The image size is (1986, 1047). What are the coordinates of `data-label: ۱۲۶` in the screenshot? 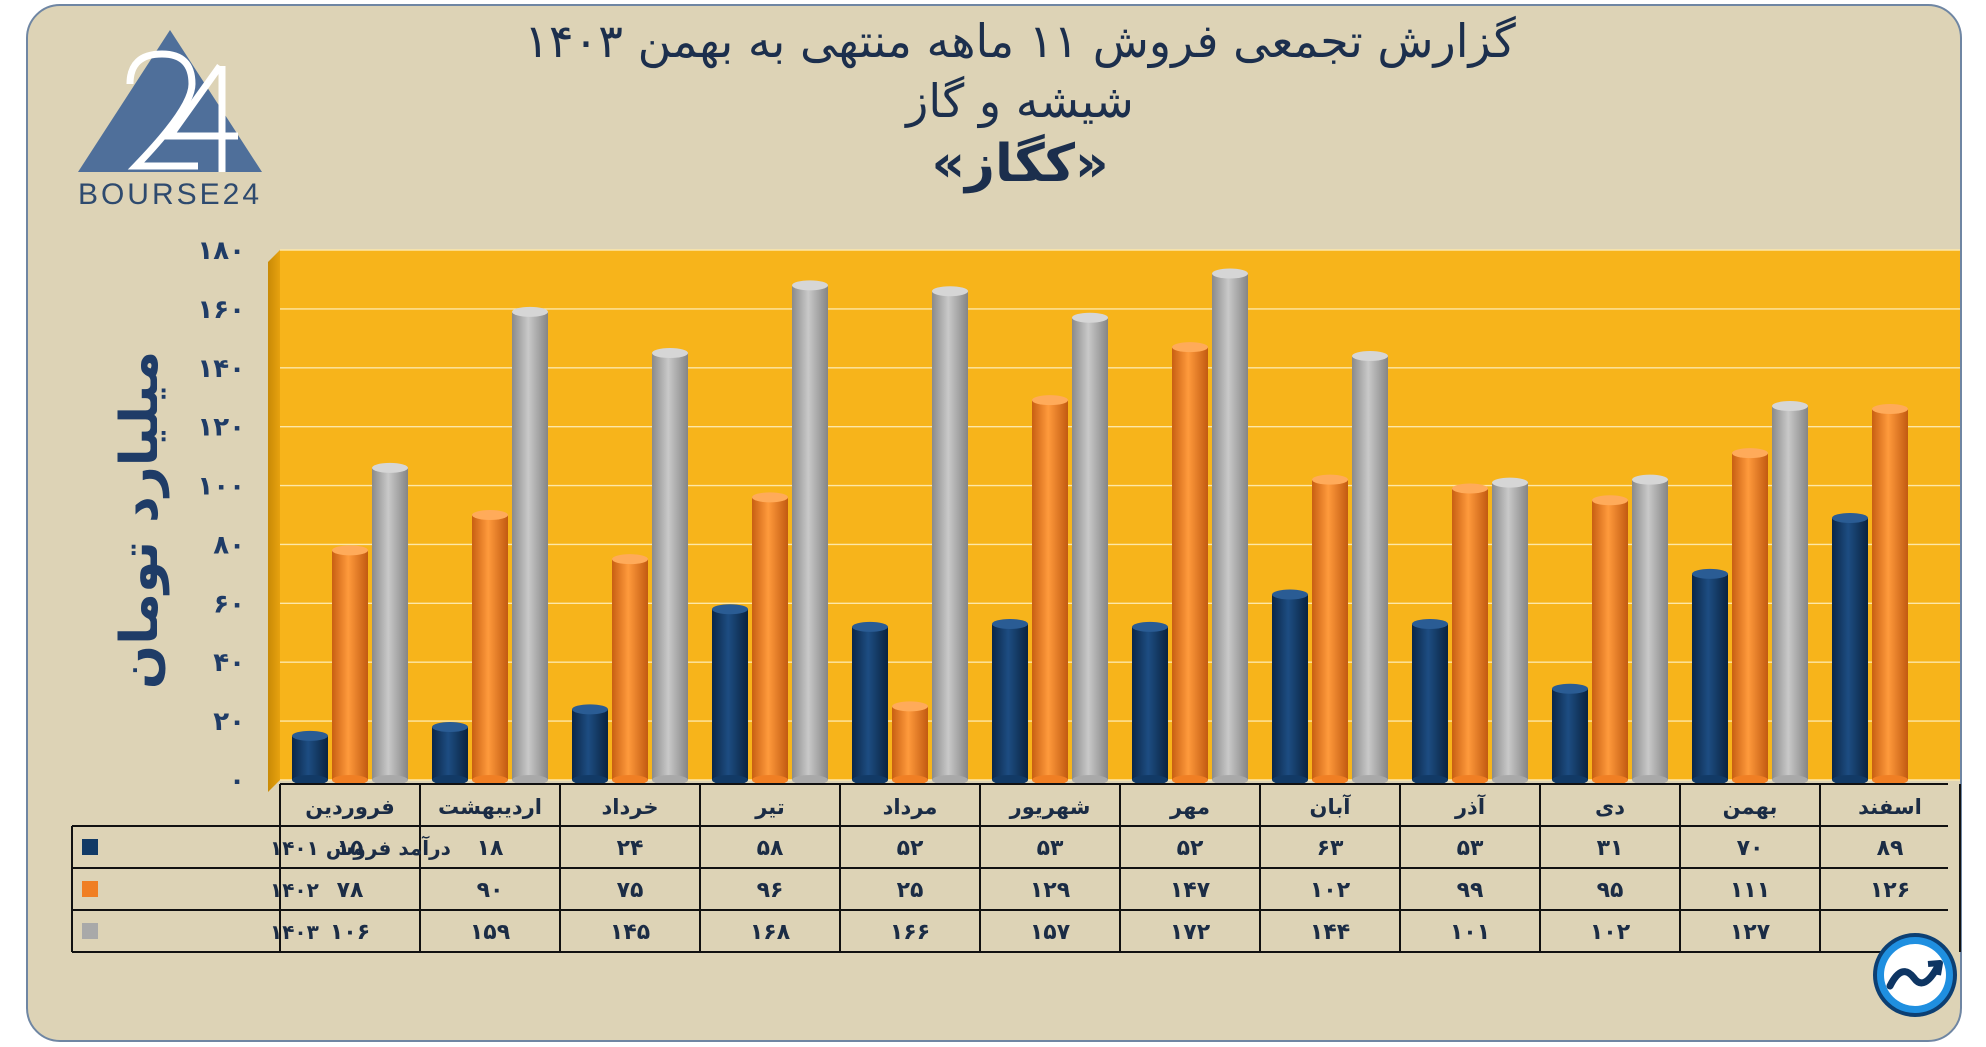 It's located at (1890, 890).